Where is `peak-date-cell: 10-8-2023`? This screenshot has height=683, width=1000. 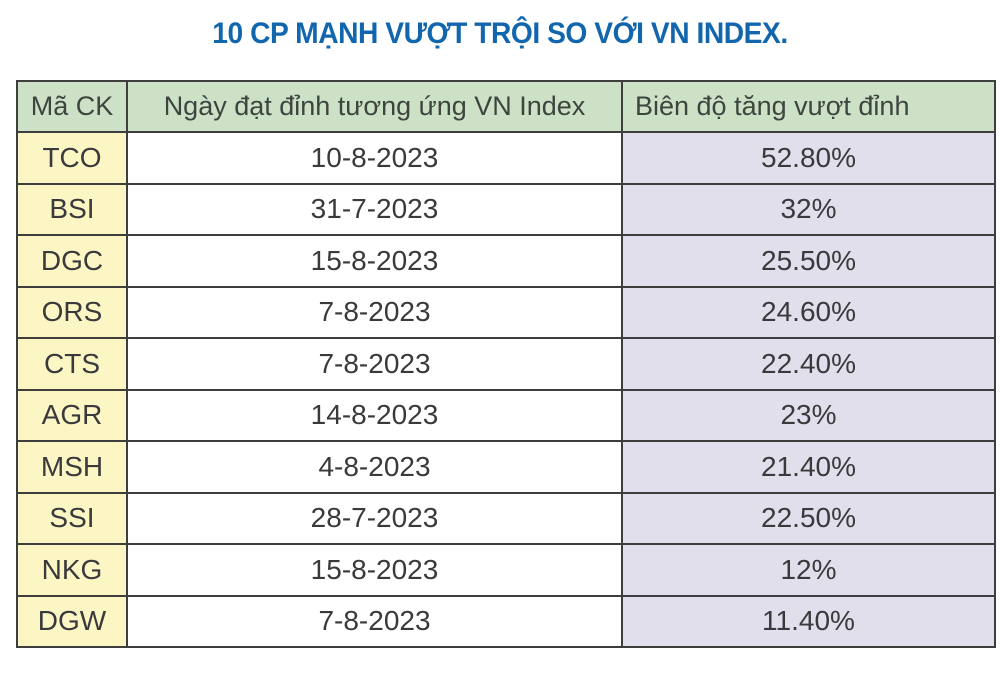
peak-date-cell: 10-8-2023 is located at coordinates (374, 158).